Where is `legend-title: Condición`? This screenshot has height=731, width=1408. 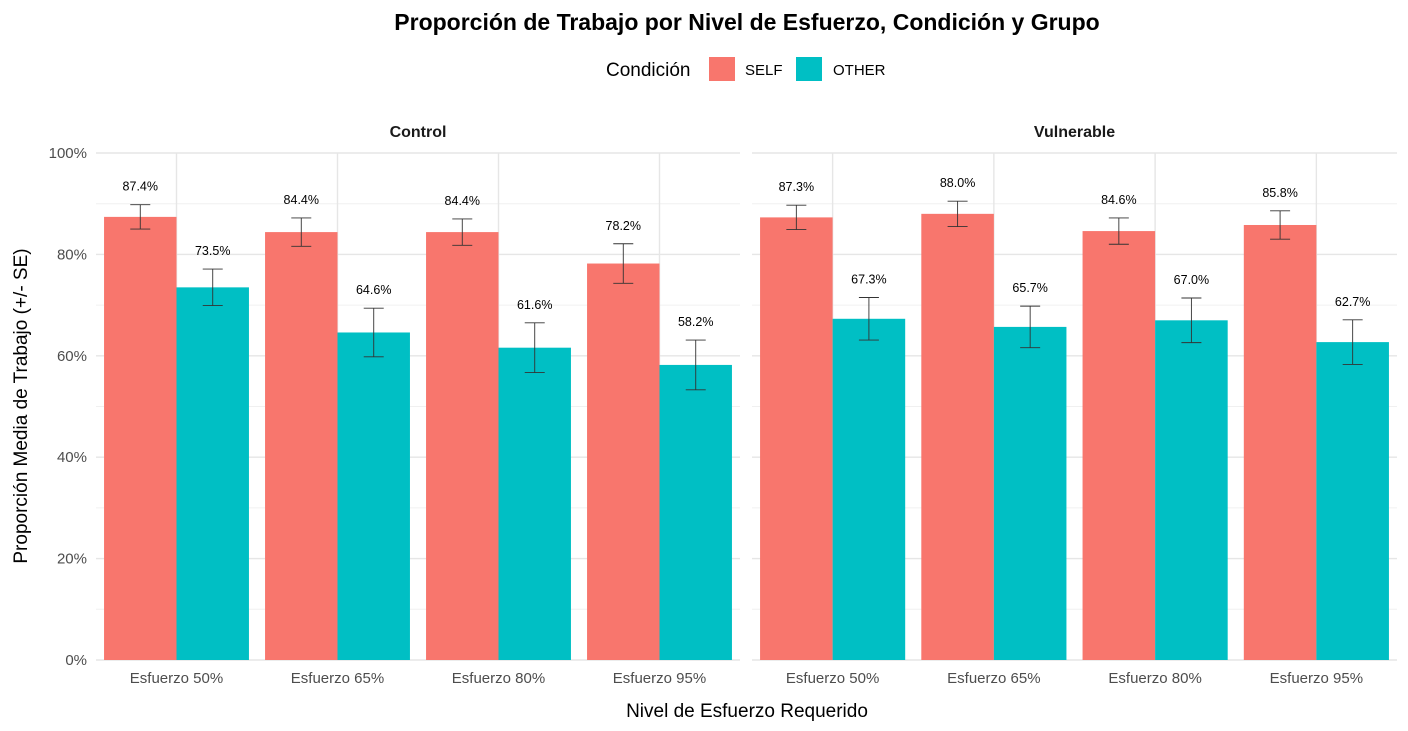 legend-title: Condición is located at coordinates (648, 70).